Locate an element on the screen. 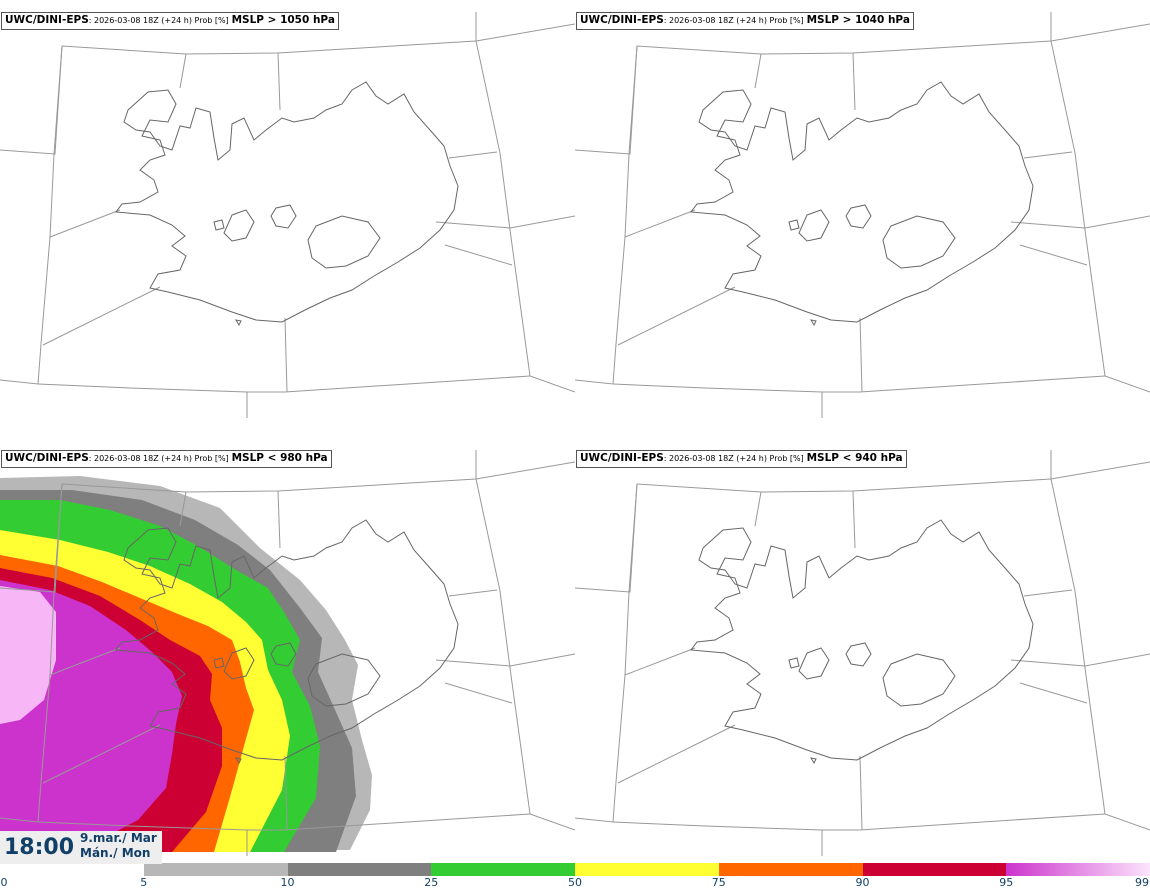 The image size is (1150, 891). colorbar-tick-label: 90 is located at coordinates (862, 882).